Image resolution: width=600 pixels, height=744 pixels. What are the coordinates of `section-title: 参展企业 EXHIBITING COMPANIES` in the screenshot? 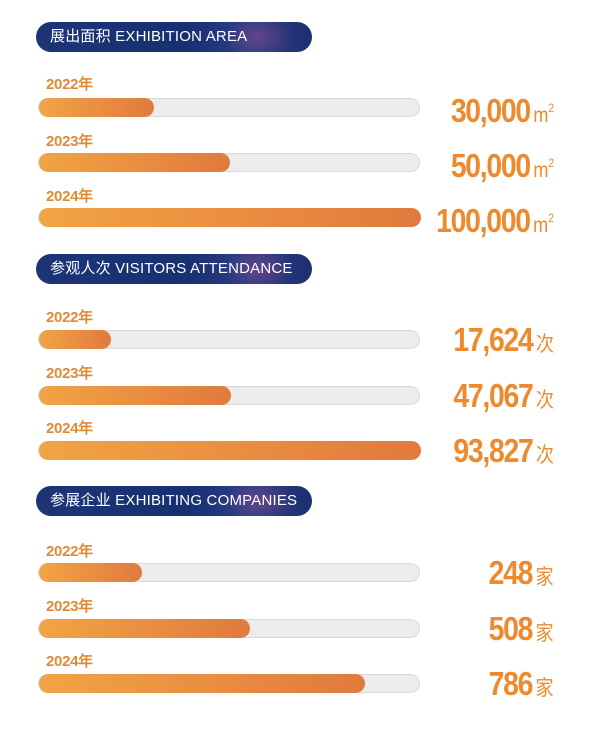 It's located at (174, 500).